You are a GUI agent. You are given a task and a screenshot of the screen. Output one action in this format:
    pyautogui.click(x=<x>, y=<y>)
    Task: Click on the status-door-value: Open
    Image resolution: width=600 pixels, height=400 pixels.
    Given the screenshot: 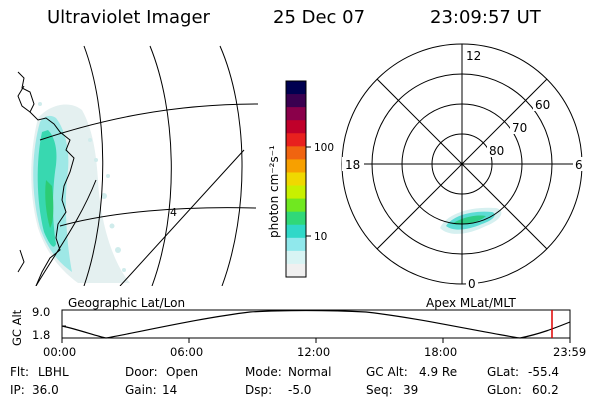 What is the action you would take?
    pyautogui.click(x=182, y=372)
    